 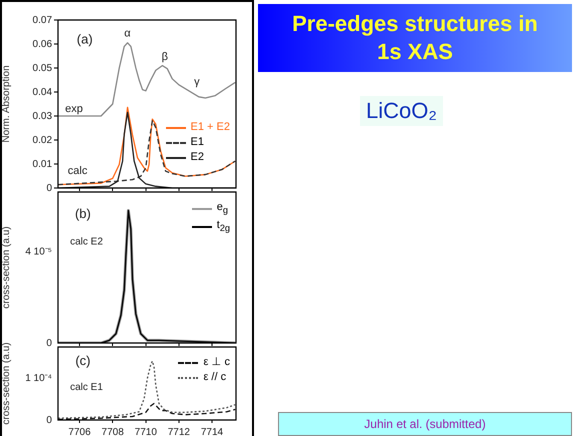 I want to click on text: LiCoO₂, so click(x=401, y=111).